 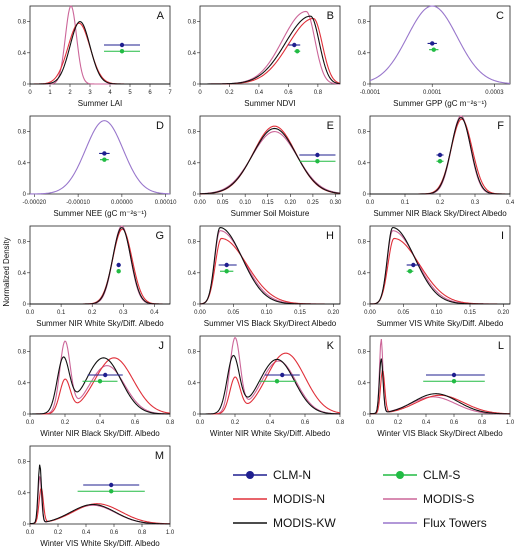 I want to click on legend-item-flux-towers: Flux Towers, so click(x=435, y=523).